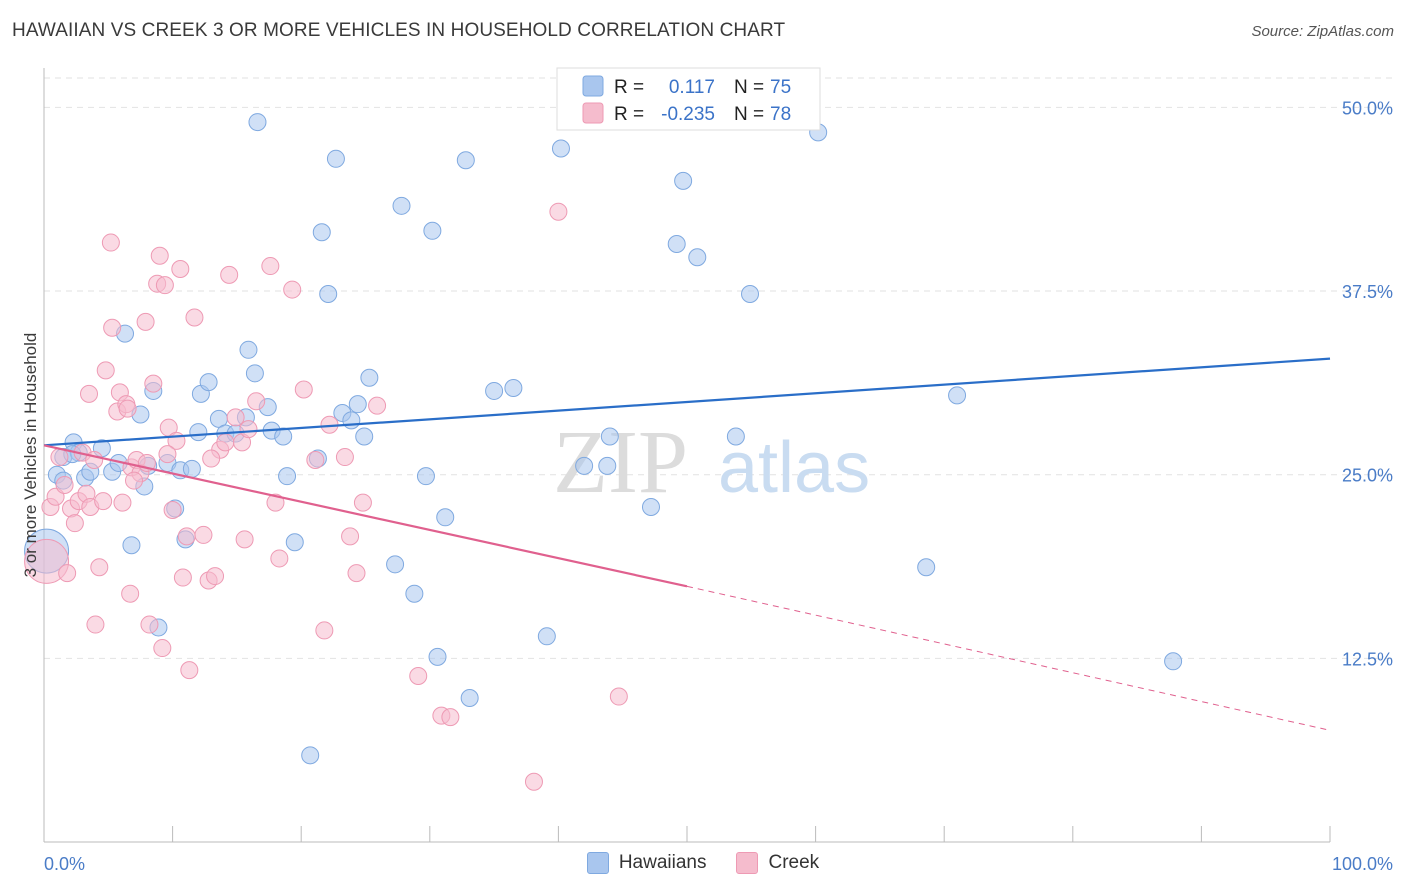  Describe the element at coordinates (688, 99) in the screenshot. I see `legend-box: R = 0.117 N = 75 R = -0.235 N = 78` at that location.